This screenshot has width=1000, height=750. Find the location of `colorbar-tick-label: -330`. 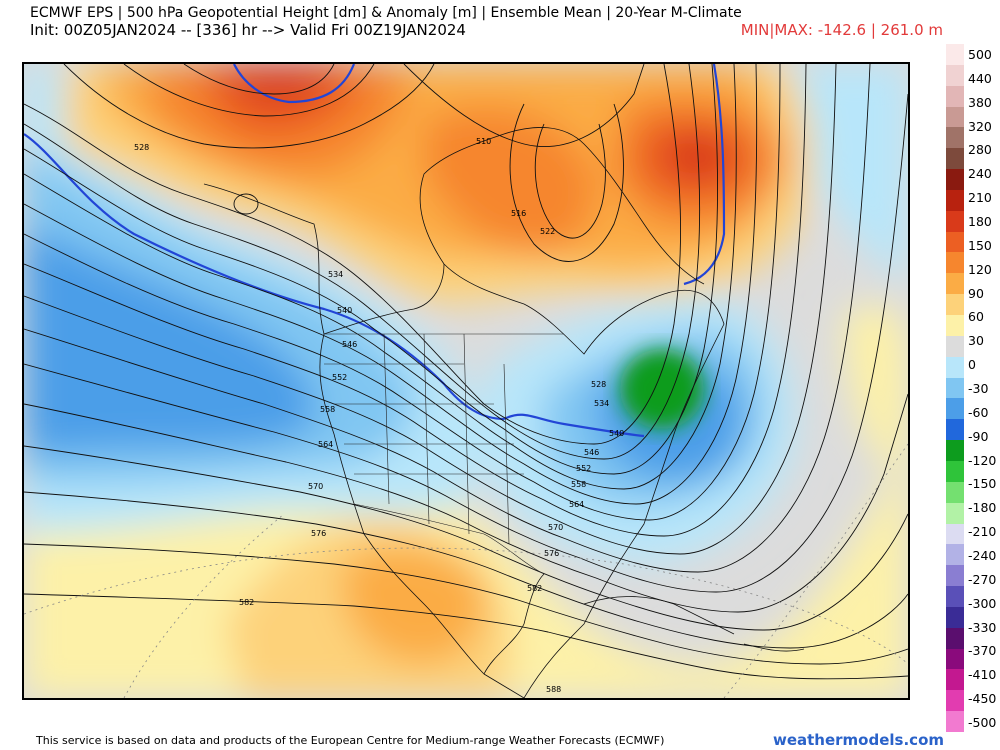

colorbar-tick-label: -330 is located at coordinates (982, 627).